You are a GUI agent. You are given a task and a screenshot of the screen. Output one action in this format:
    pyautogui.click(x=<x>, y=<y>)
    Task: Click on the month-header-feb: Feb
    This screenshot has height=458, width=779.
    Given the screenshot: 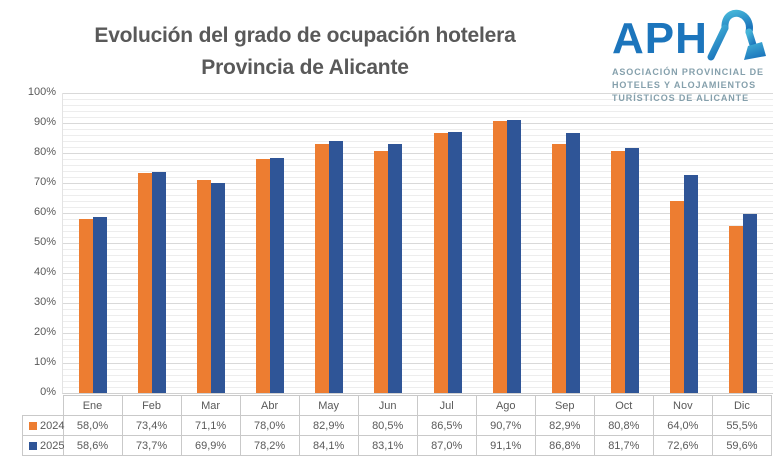 What is the action you would take?
    pyautogui.click(x=151, y=405)
    